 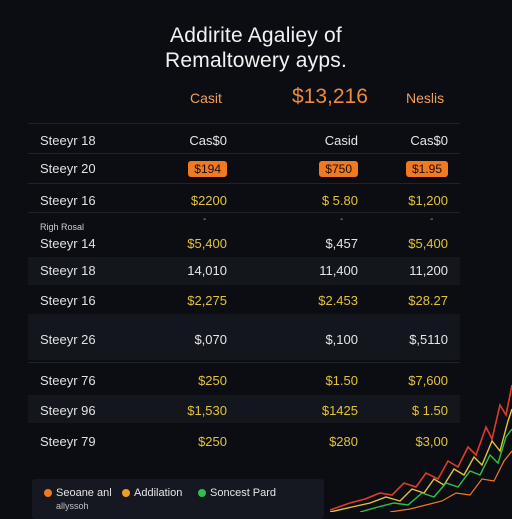 I want to click on cell: $,100, so click(x=341, y=339).